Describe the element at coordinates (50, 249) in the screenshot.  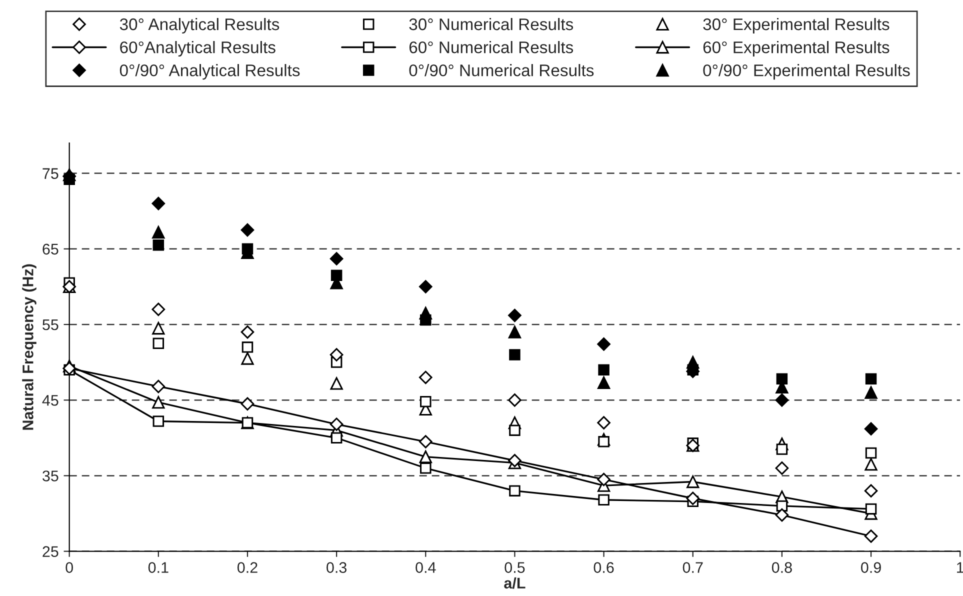
I see `y-tick-label: 65` at that location.